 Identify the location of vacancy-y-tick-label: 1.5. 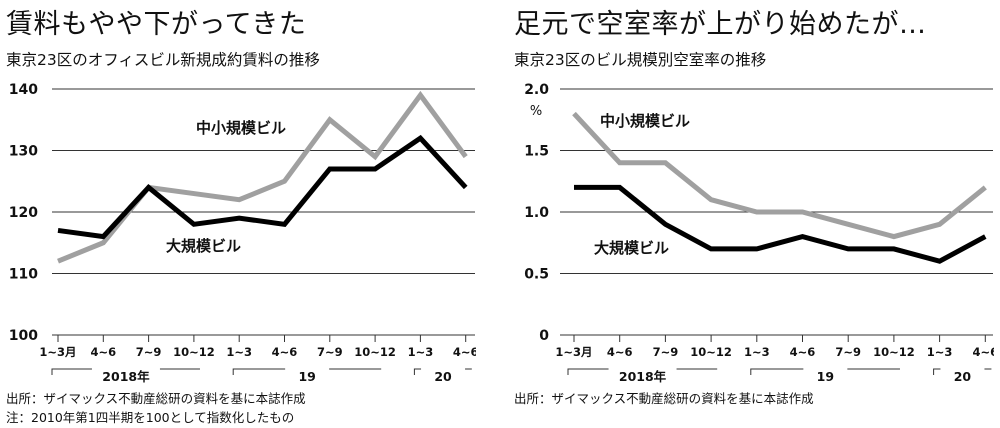
(536, 152).